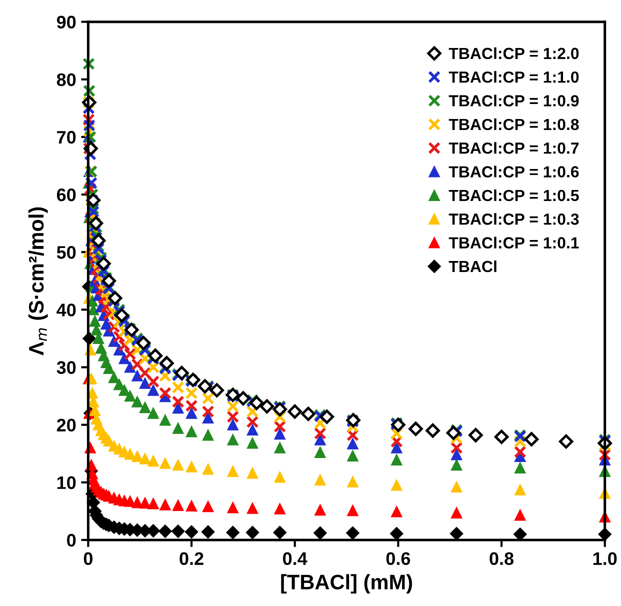 This screenshot has height=606, width=621. Describe the element at coordinates (513, 195) in the screenshot. I see `legend-label: TBACl:CP = 1:0.5` at that location.